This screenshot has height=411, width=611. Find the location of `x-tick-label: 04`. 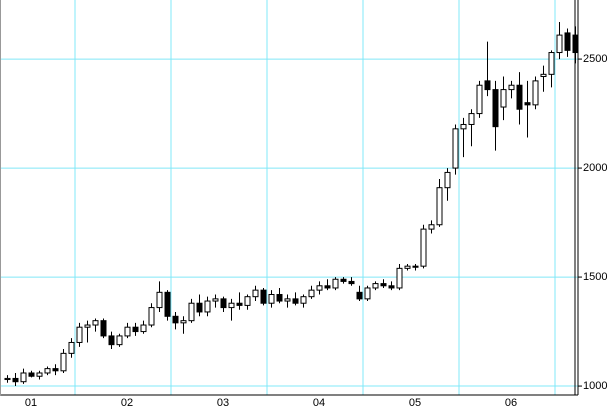

x-tick-label: 04 is located at coordinates (319, 403).